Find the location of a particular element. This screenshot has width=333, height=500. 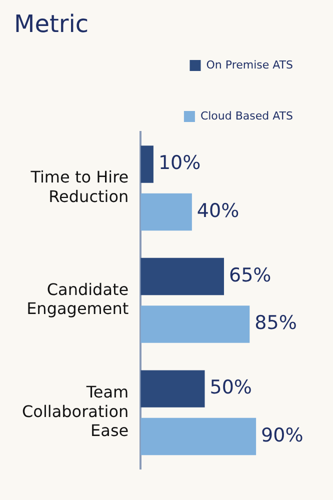

data-label: 40% is located at coordinates (218, 211).